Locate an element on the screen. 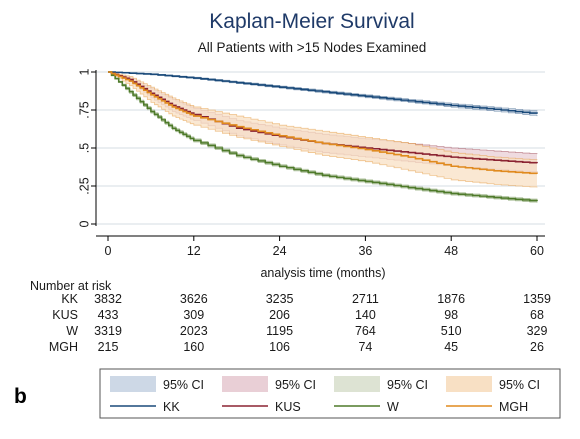 The image size is (580, 439). risk-row-label: KUS is located at coordinates (65, 315).